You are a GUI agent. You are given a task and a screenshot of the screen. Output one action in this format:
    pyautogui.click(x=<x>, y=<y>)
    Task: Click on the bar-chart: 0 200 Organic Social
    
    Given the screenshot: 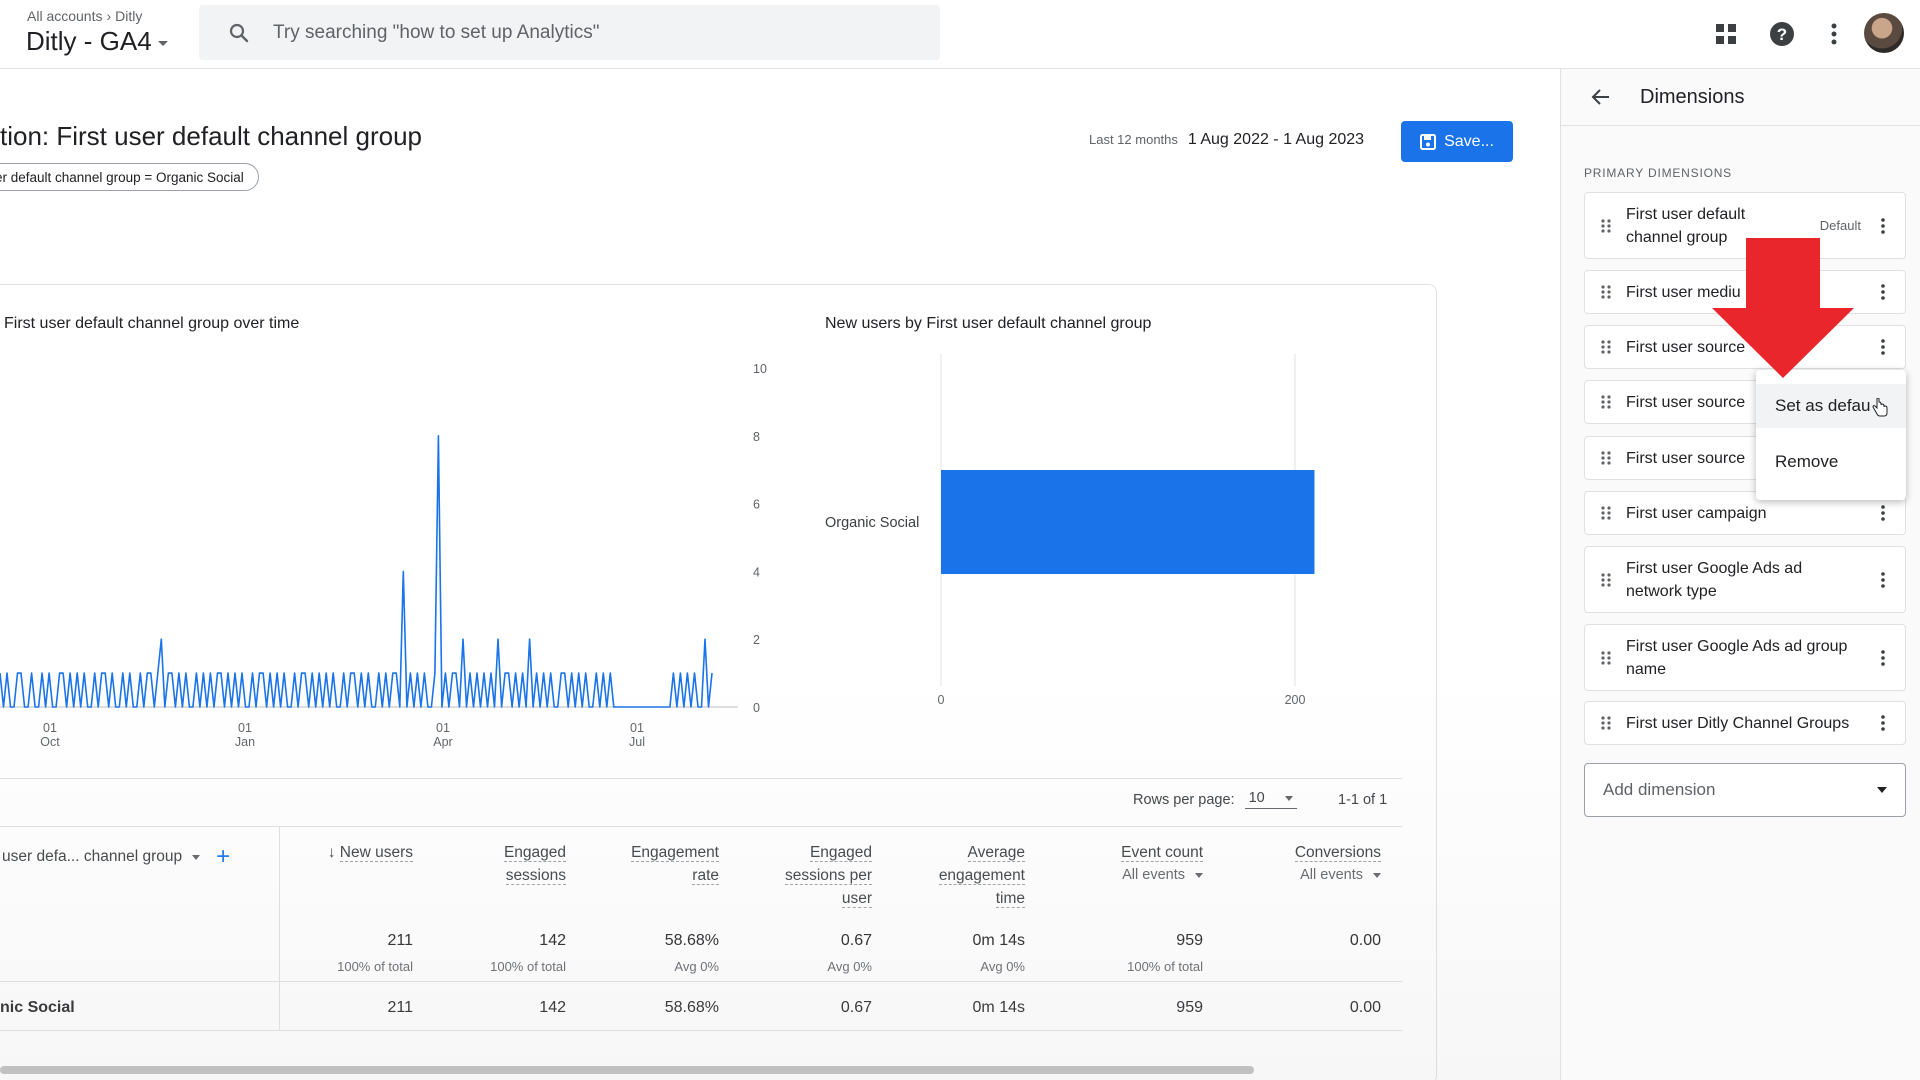 What is the action you would take?
    pyautogui.click(x=1070, y=530)
    